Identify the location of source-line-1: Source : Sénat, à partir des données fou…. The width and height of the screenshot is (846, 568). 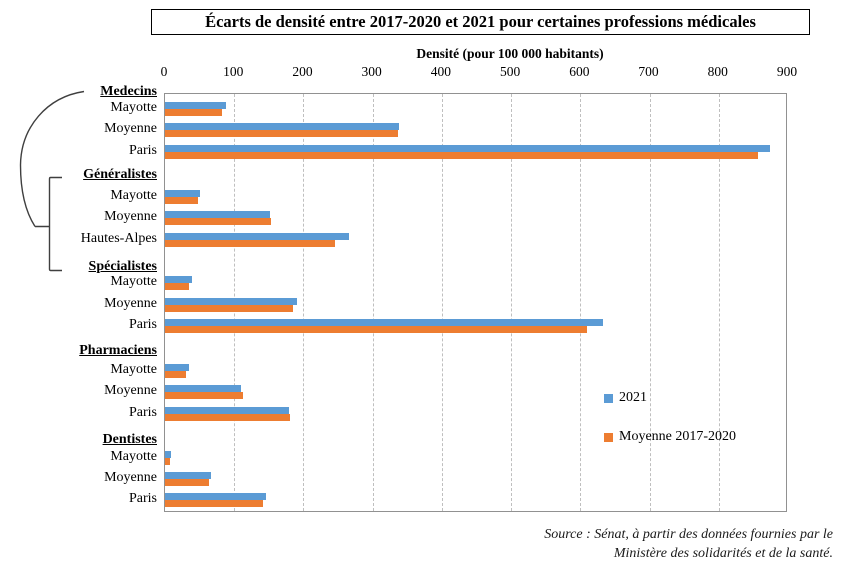
(688, 534).